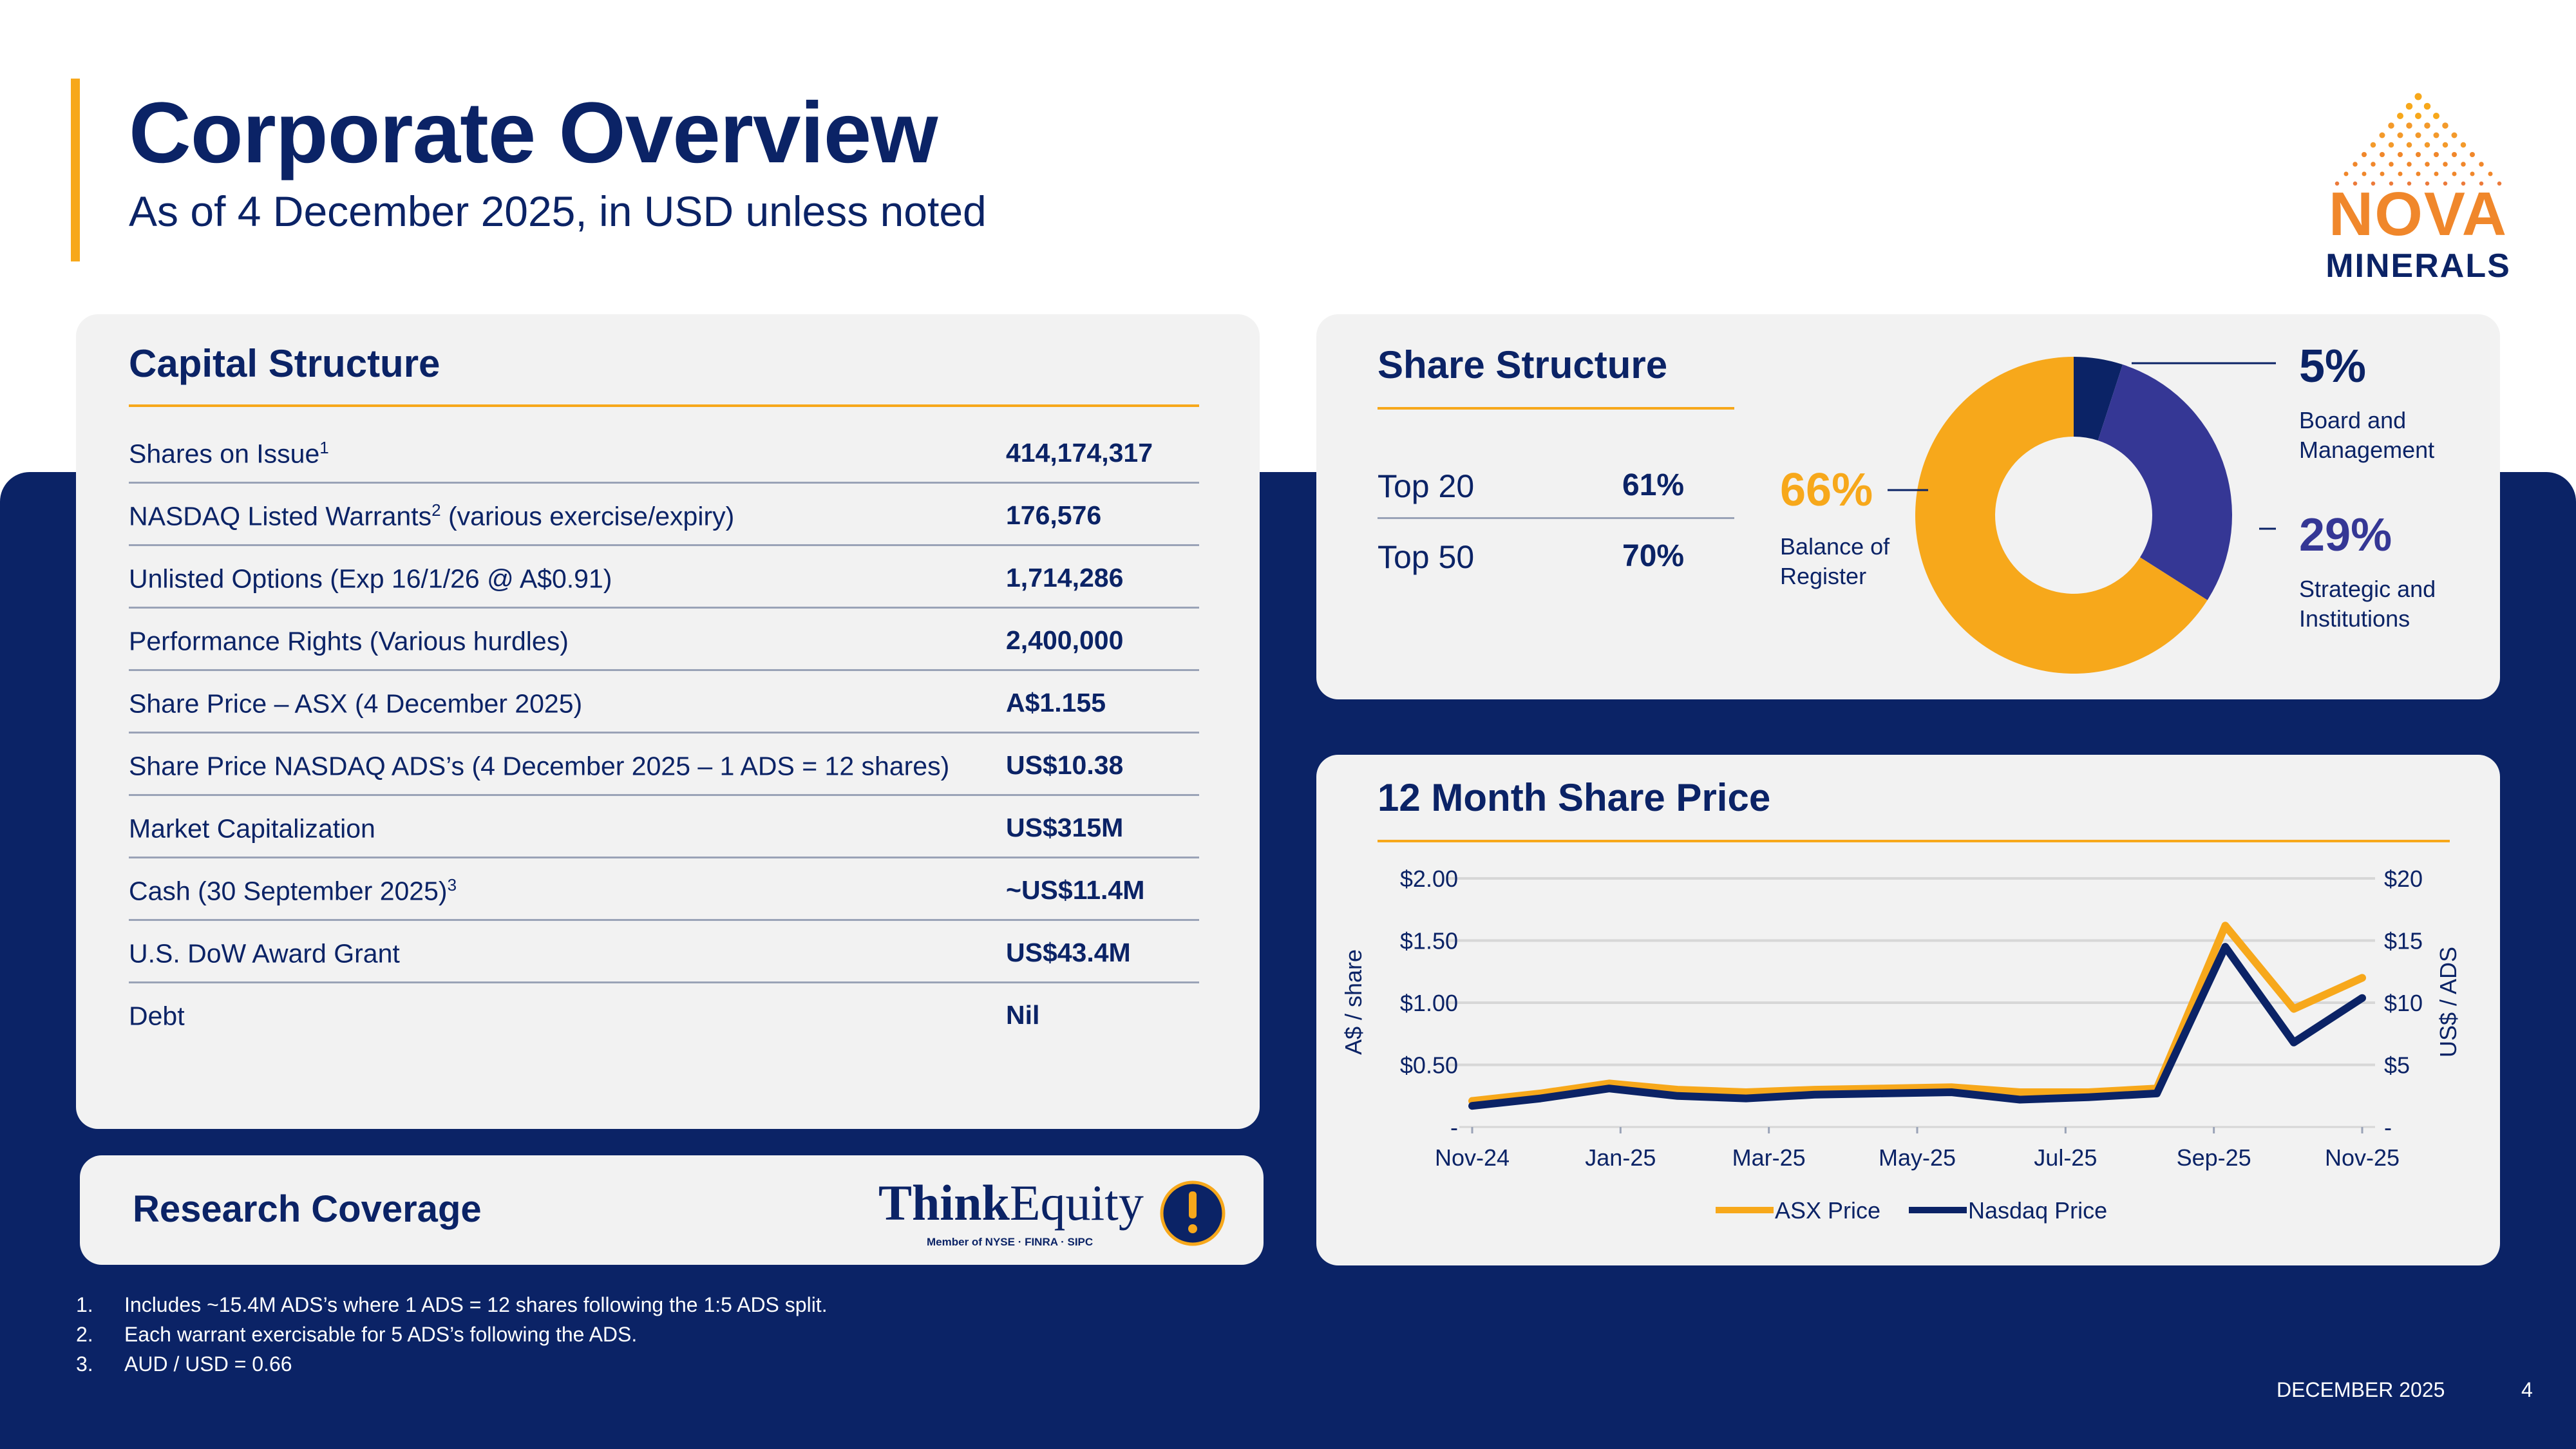  I want to click on x-tick-label: May-25, so click(1917, 1157).